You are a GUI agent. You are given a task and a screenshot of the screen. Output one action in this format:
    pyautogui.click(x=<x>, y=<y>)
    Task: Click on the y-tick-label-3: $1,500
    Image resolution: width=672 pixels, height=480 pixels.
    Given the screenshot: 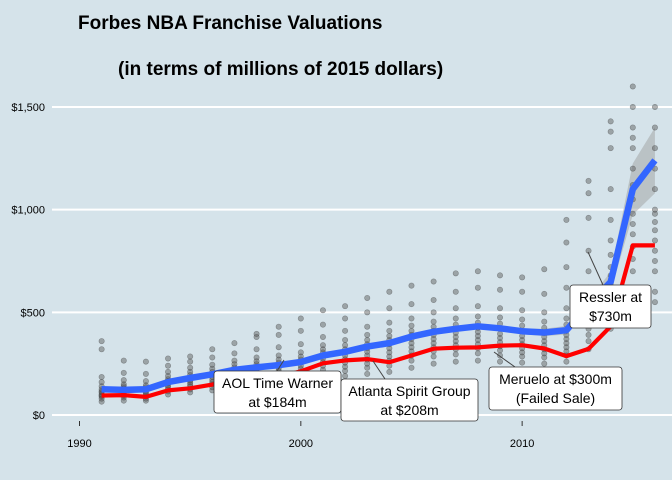 What is the action you would take?
    pyautogui.click(x=28, y=108)
    